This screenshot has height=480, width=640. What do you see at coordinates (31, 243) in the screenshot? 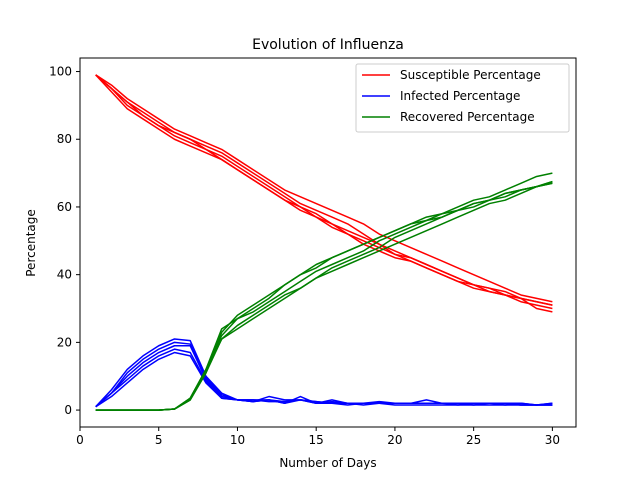
I see `y-axis-label: Percentage` at bounding box center [31, 243].